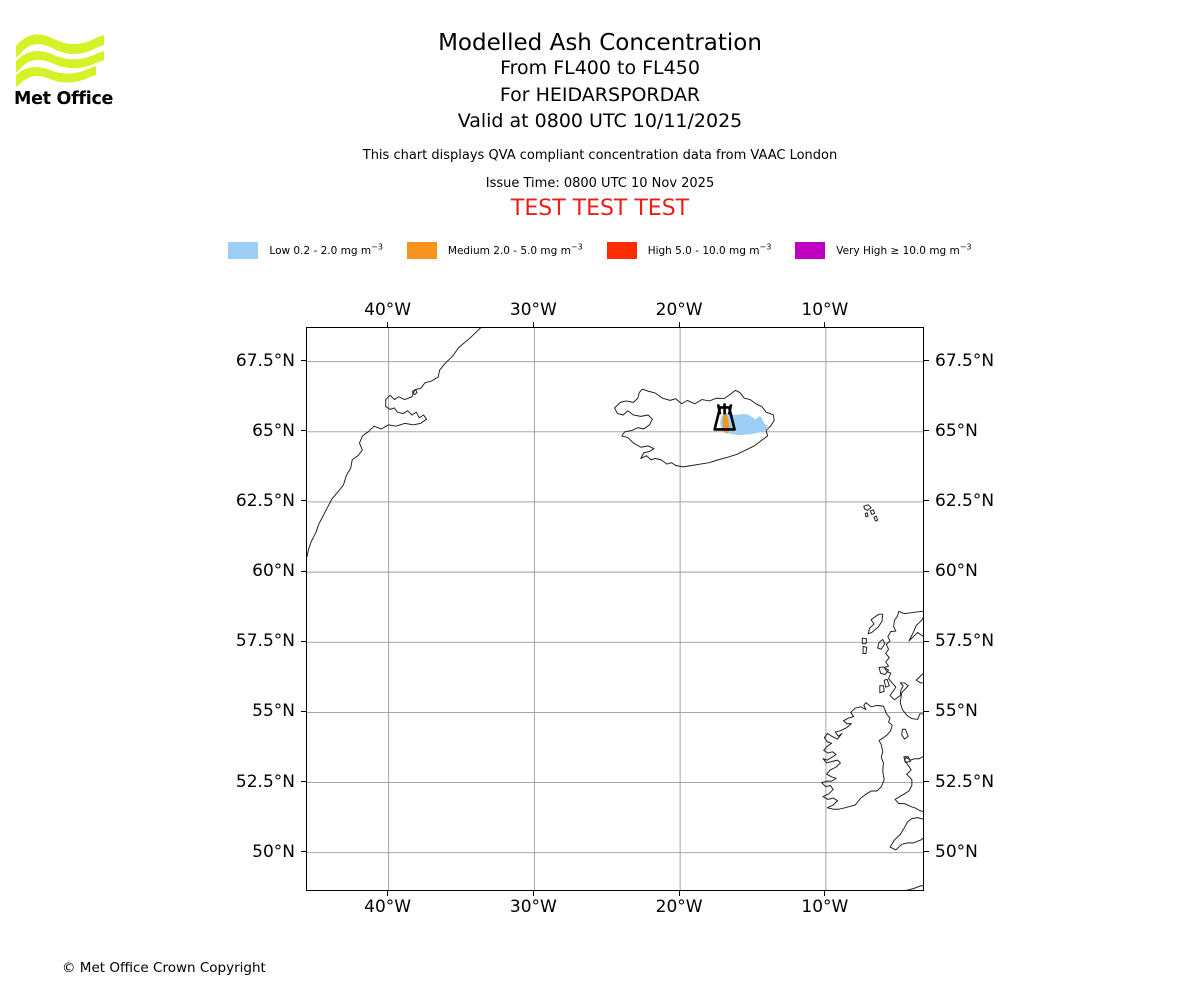  I want to click on test-banner: TEST TEST TEST, so click(600, 208).